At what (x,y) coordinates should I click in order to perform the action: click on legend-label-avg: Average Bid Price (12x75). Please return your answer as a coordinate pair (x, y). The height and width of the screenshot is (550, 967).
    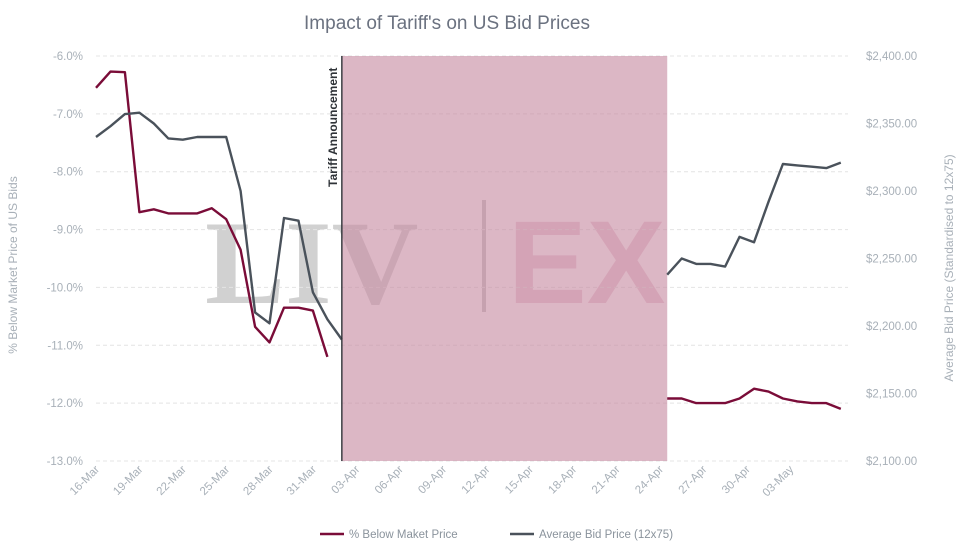
    Looking at the image, I should click on (606, 535).